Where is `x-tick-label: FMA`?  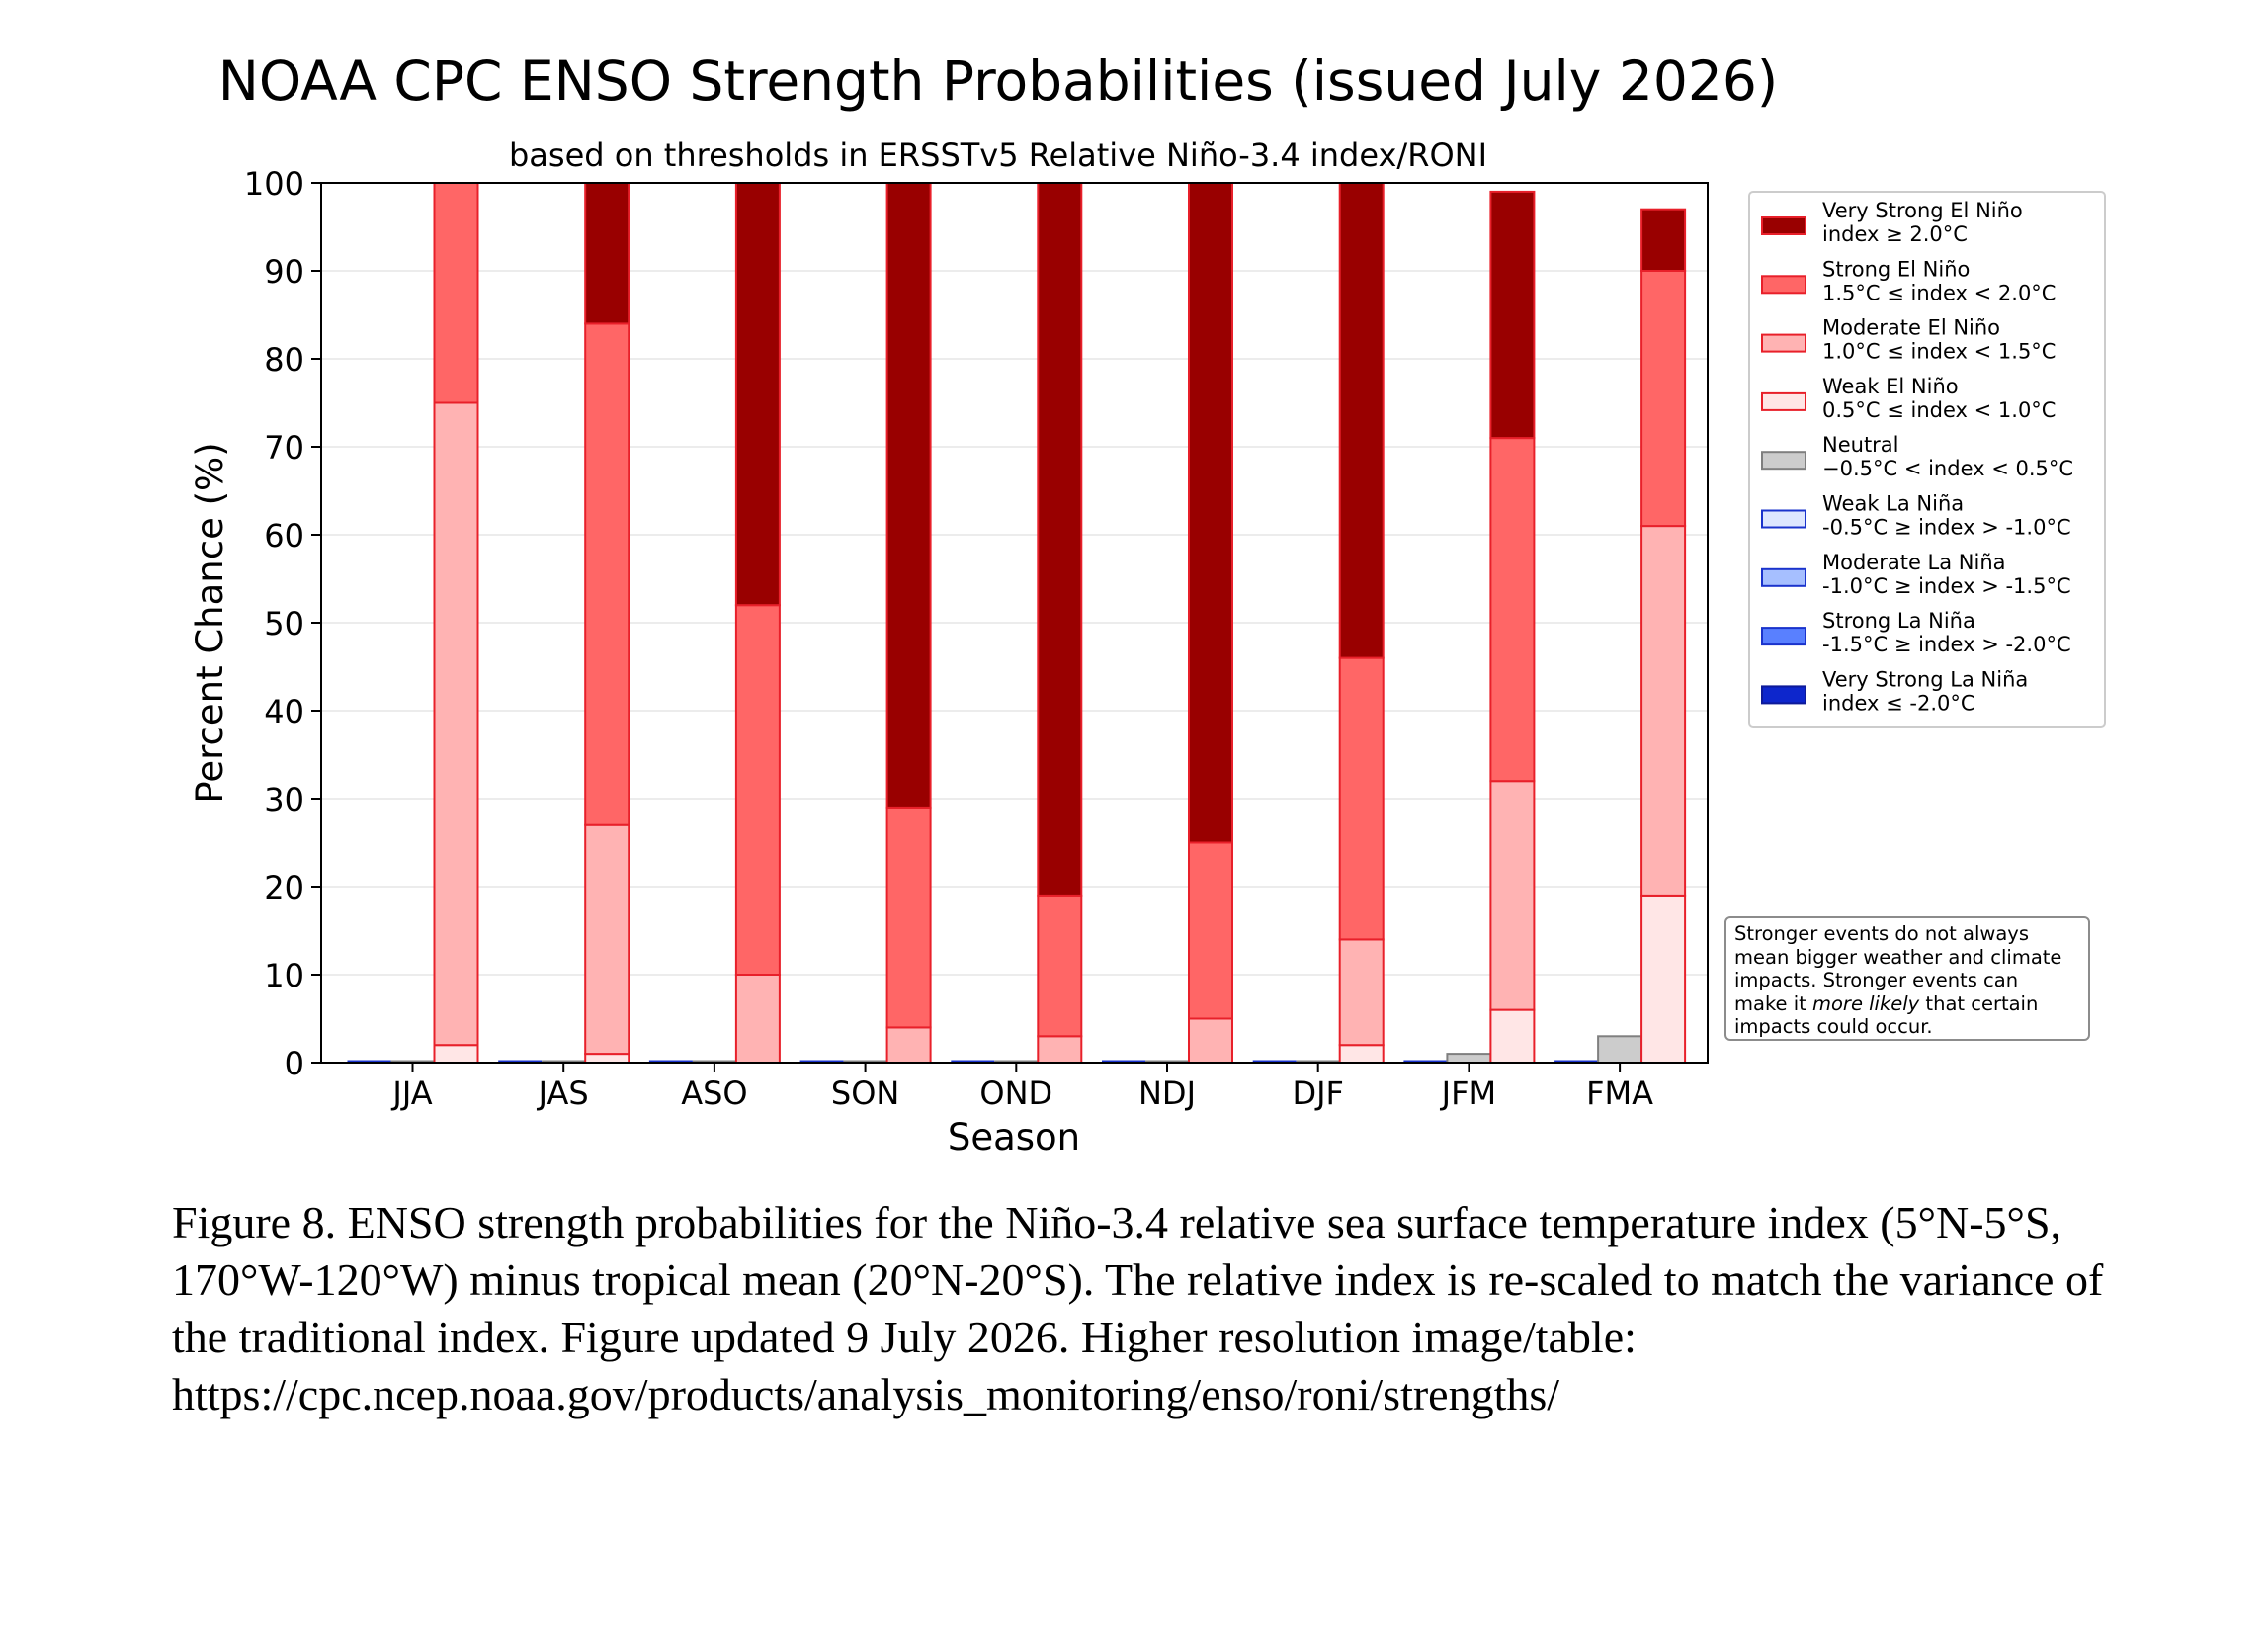
x-tick-label: FMA is located at coordinates (1619, 1093).